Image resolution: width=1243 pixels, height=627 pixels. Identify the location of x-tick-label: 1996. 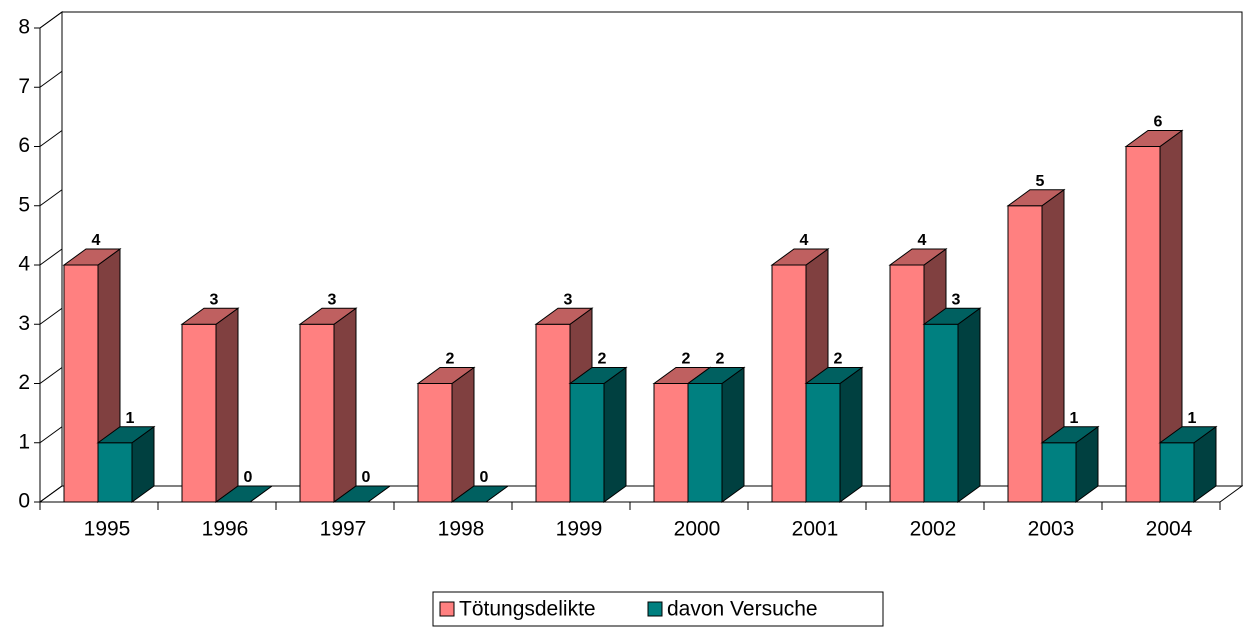
(225, 529).